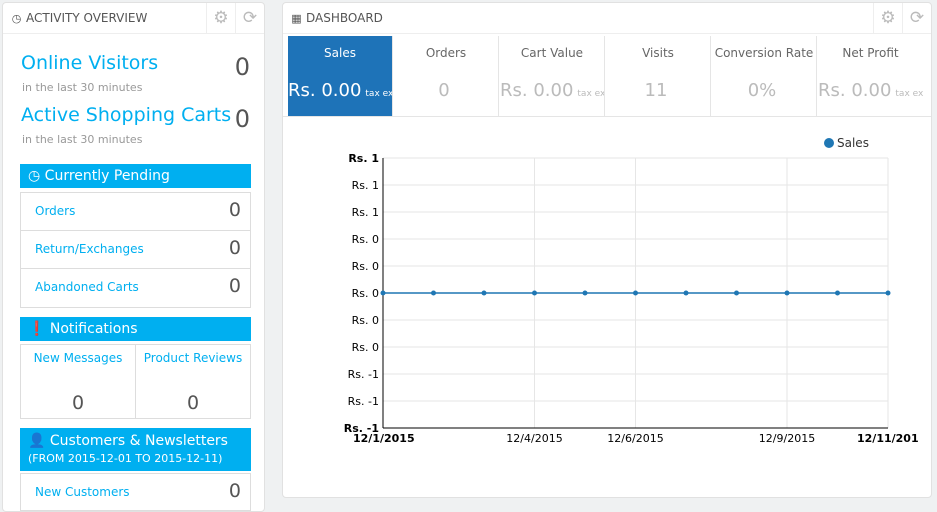  What do you see at coordinates (126, 115) in the screenshot?
I see `active-carts-label: Active Shopping Carts` at bounding box center [126, 115].